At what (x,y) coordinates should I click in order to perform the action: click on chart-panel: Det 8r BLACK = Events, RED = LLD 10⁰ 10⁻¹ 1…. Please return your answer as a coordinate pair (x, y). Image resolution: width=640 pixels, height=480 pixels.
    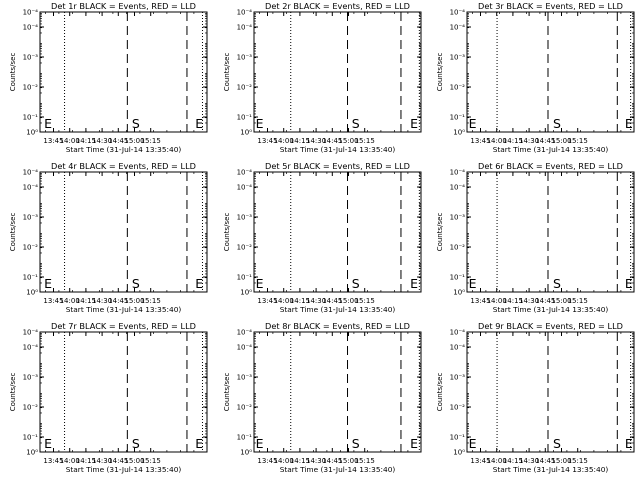
    Looking at the image, I should click on (322, 397).